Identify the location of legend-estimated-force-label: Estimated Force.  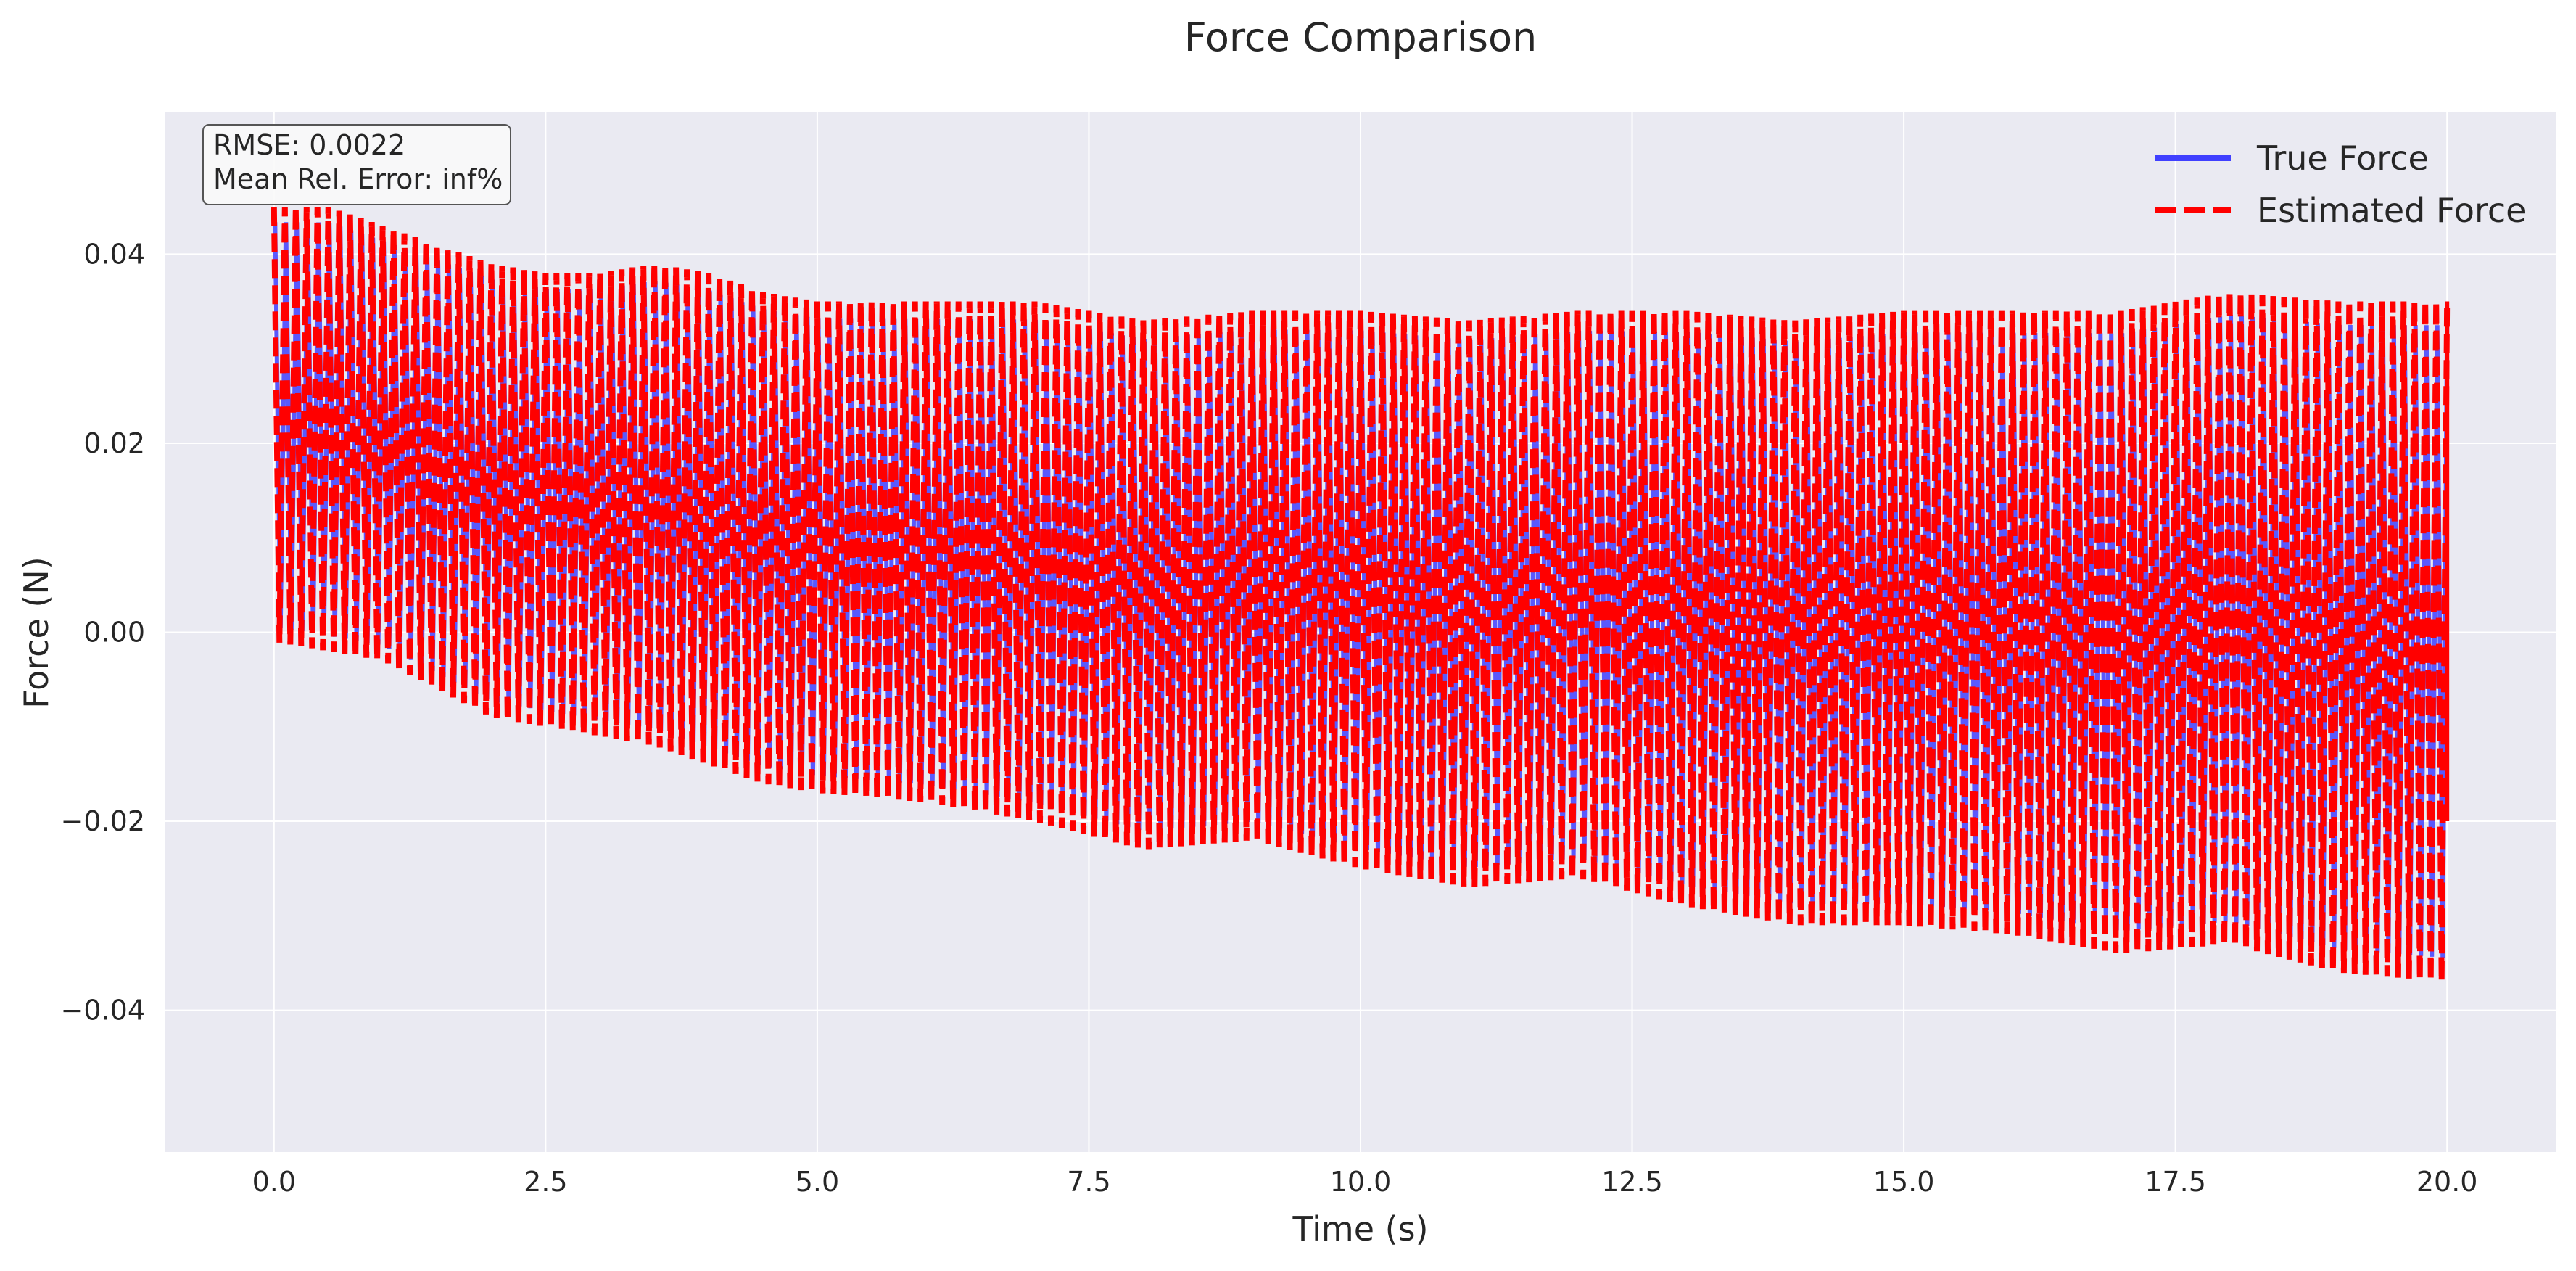
(2391, 211).